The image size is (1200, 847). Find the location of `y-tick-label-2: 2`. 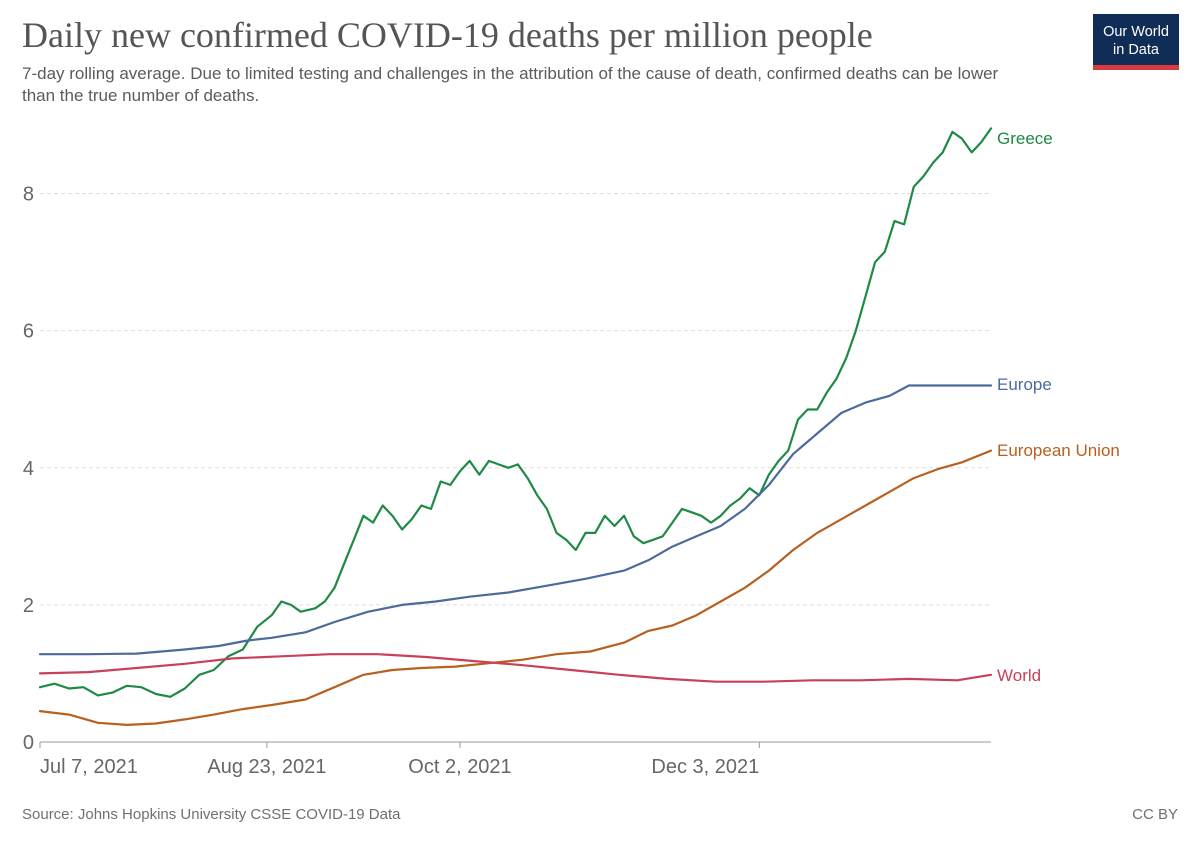

y-tick-label-2: 2 is located at coordinates (28, 606).